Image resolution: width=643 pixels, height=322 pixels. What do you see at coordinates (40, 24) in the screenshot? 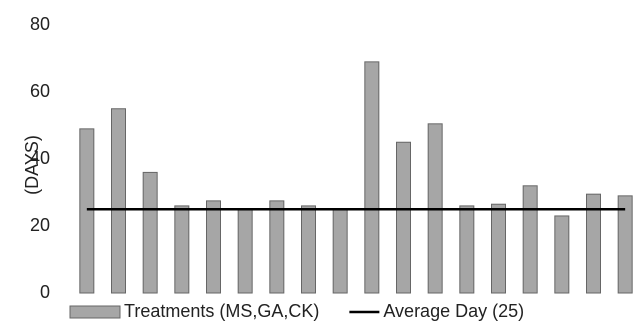
I see `y-tick-label: 80` at bounding box center [40, 24].